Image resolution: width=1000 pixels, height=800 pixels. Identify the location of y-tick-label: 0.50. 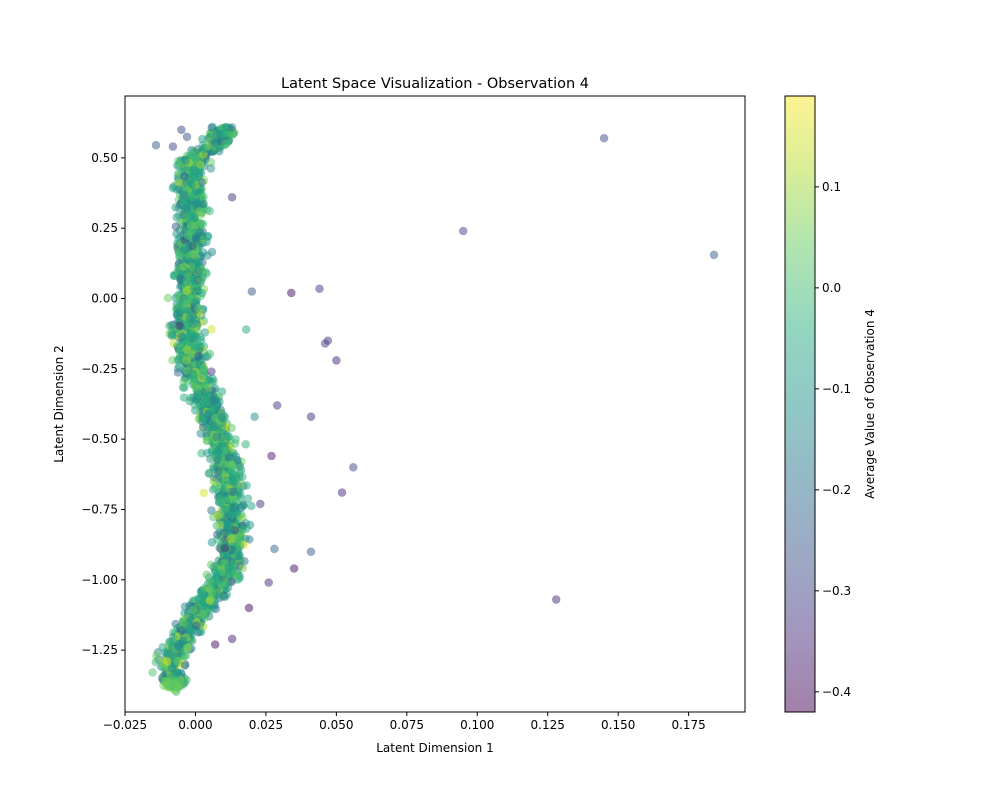
(104, 158).